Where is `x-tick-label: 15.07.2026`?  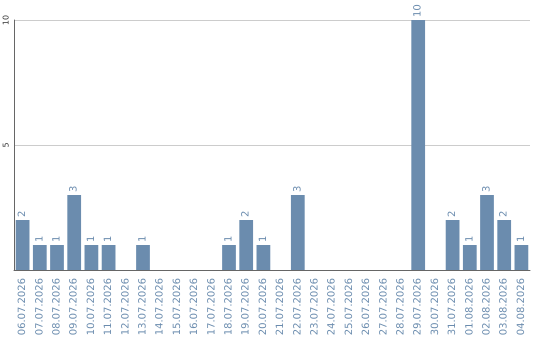 x-tick-label: 15.07.2026 is located at coordinates (177, 307).